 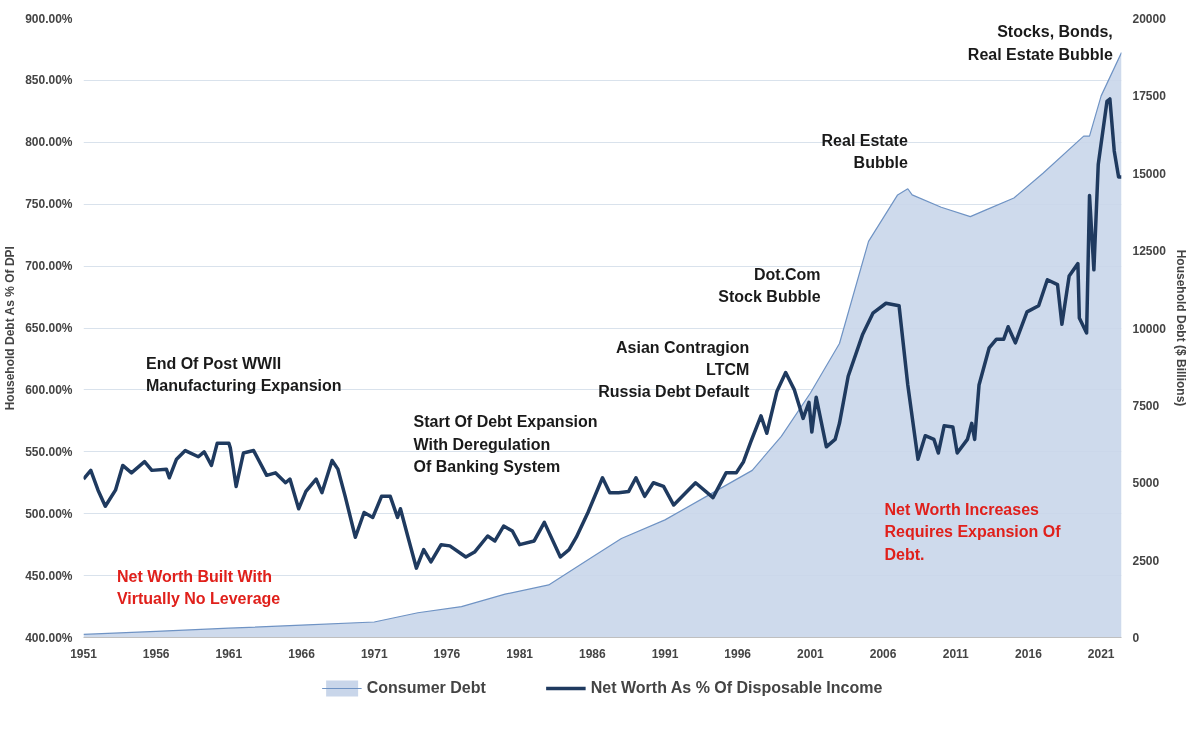 What do you see at coordinates (49, 18) in the screenshot?
I see `y-tick-label: 900.00%` at bounding box center [49, 18].